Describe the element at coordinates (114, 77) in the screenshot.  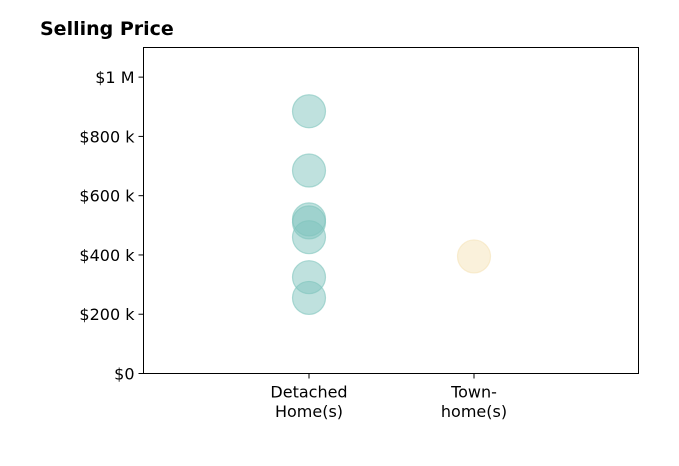
I see `y-tick-label: $1 M` at that location.